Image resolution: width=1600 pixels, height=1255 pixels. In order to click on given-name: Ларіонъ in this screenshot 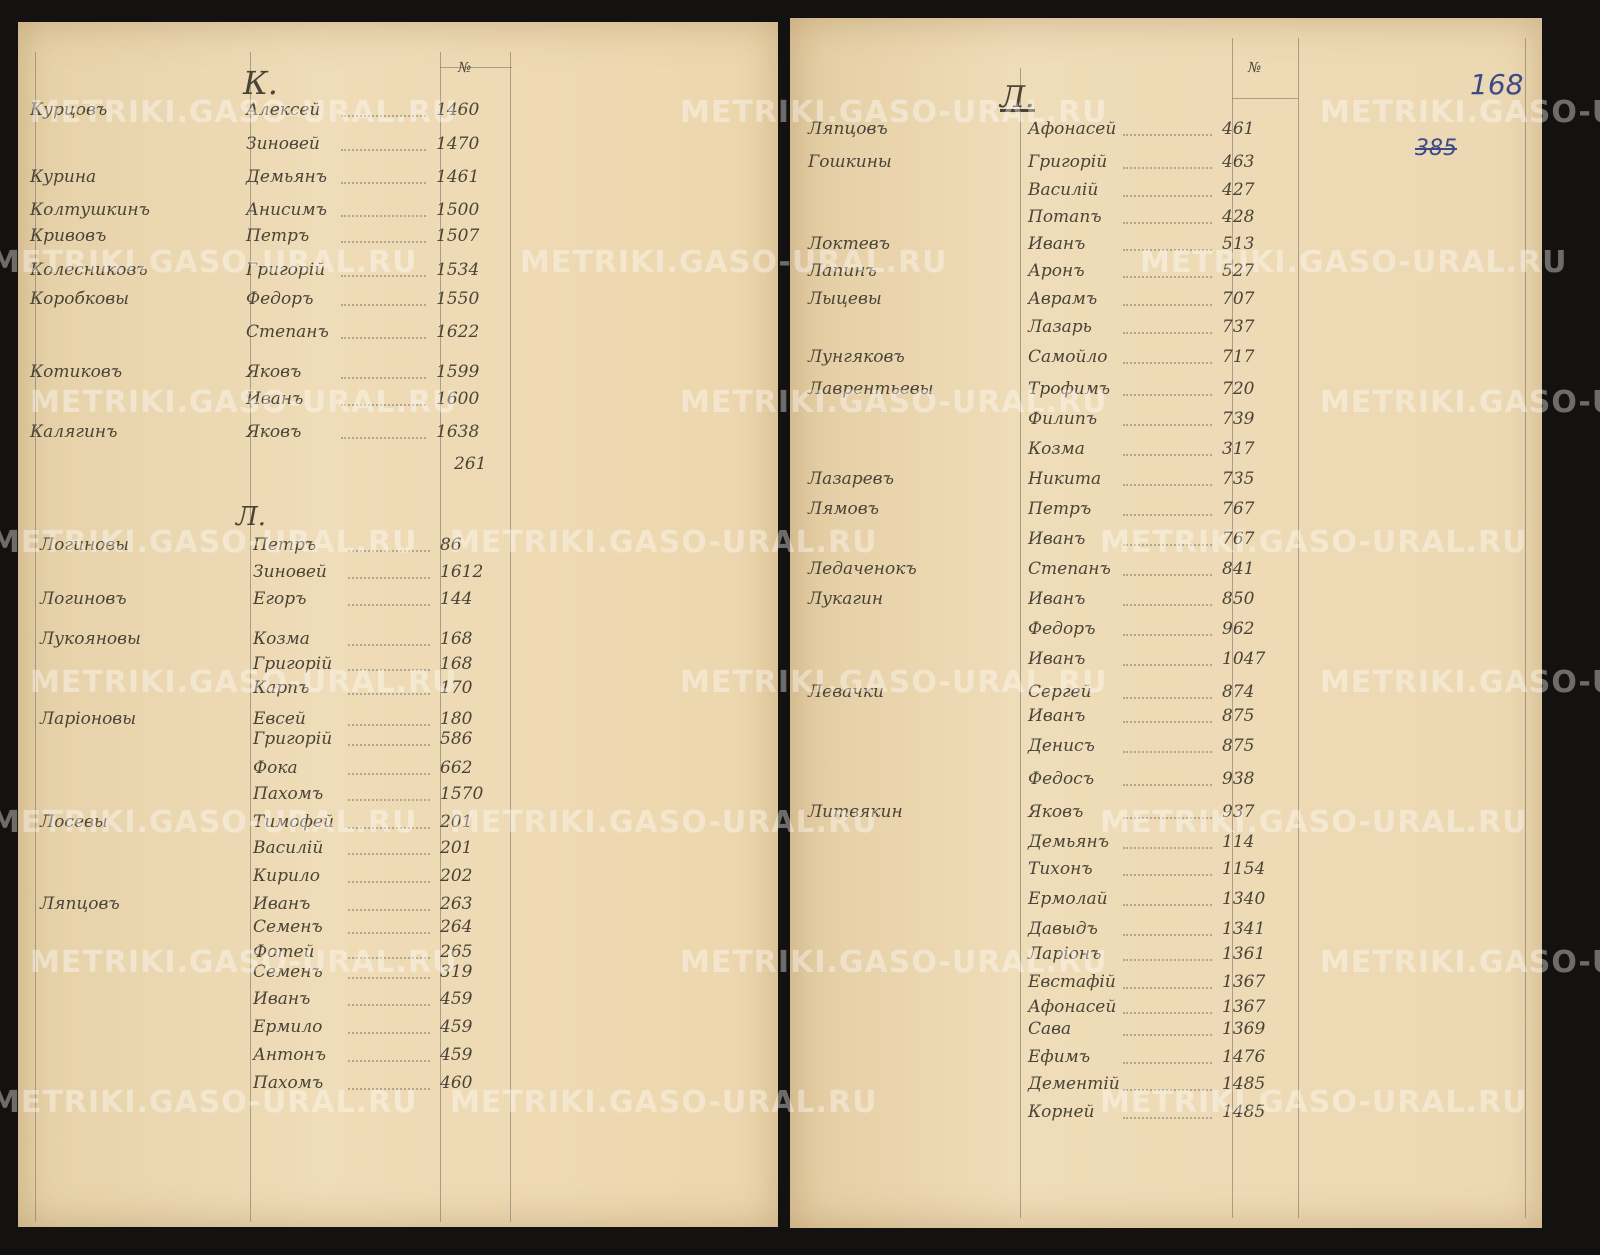, I will do `click(1065, 954)`.